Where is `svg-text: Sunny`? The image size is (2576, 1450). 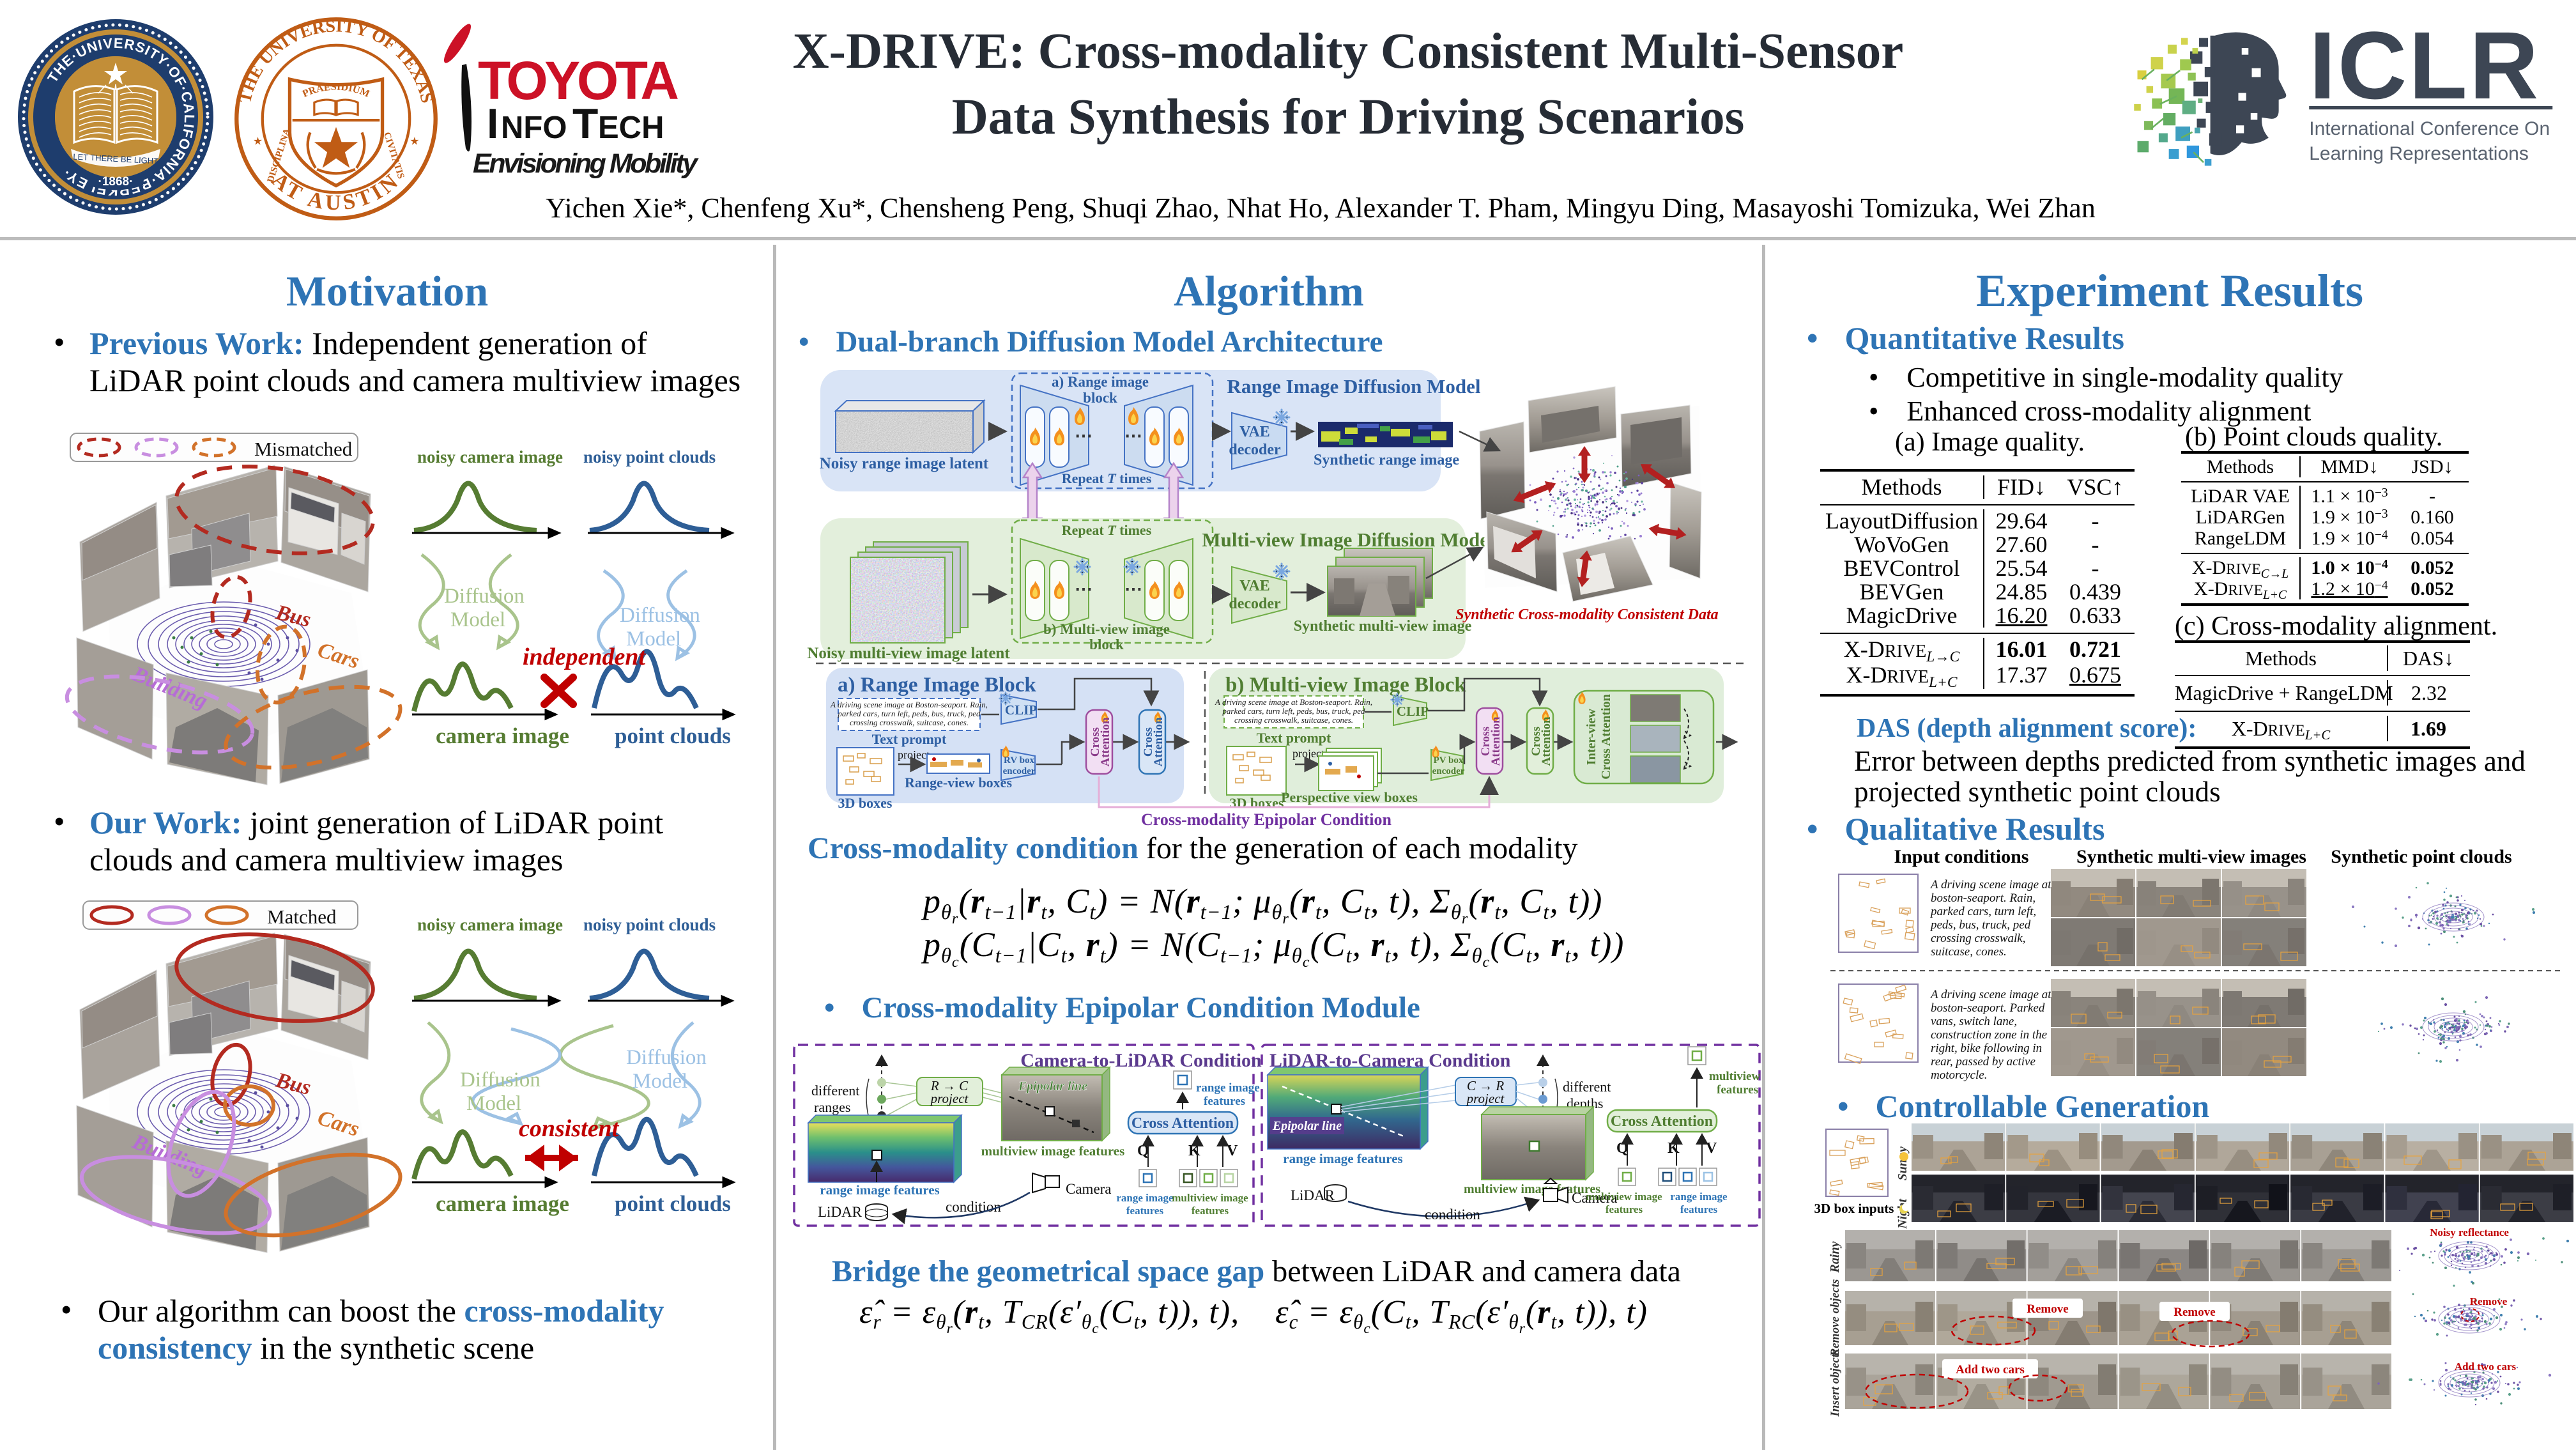 svg-text: Sunny is located at coordinates (1903, 1163).